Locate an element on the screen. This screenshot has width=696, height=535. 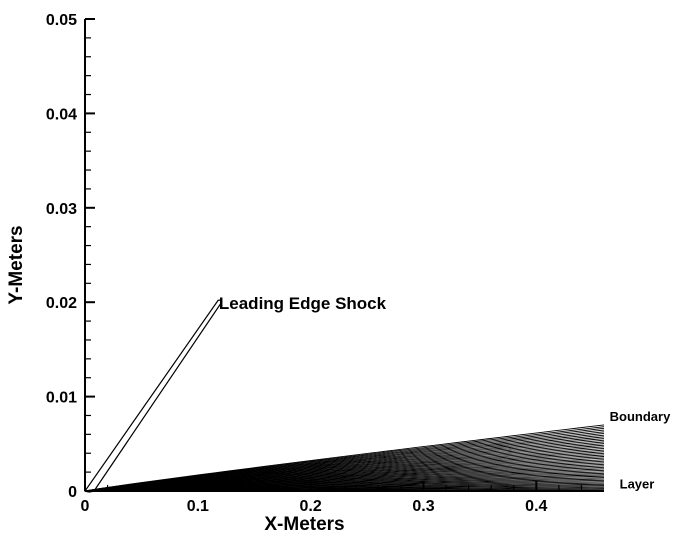
leading-edge-shock-contour is located at coordinates (153, 396).